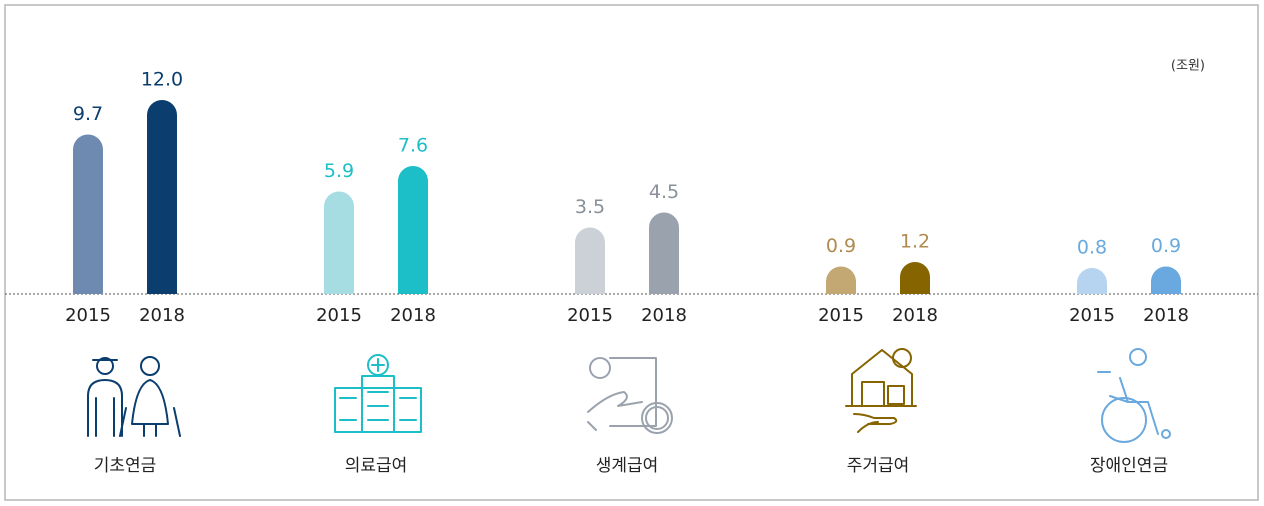 The width and height of the screenshot is (1264, 506). I want to click on icon-wheelchair, so click(1134, 395).